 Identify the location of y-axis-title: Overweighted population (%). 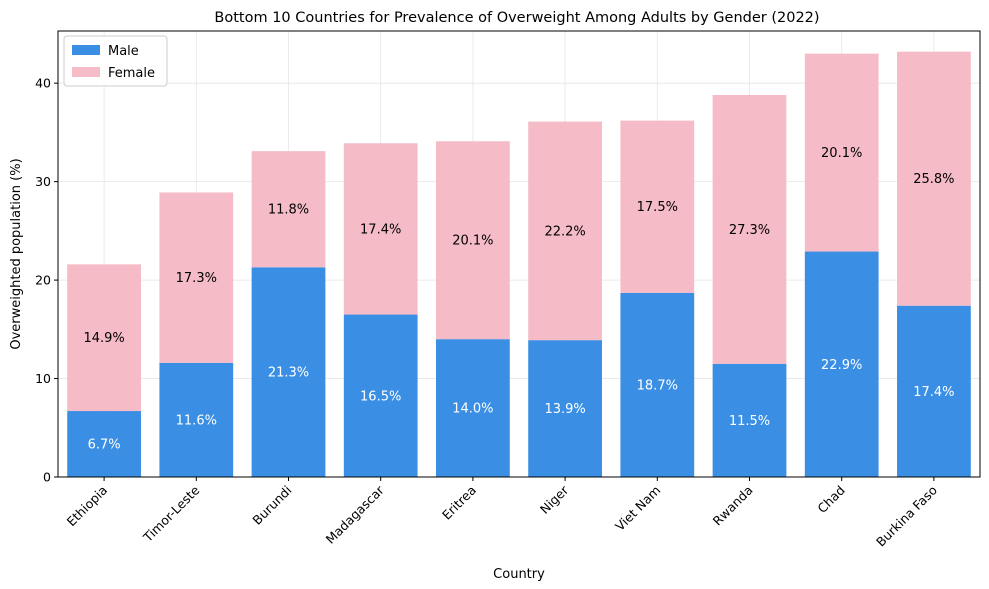
(16, 253).